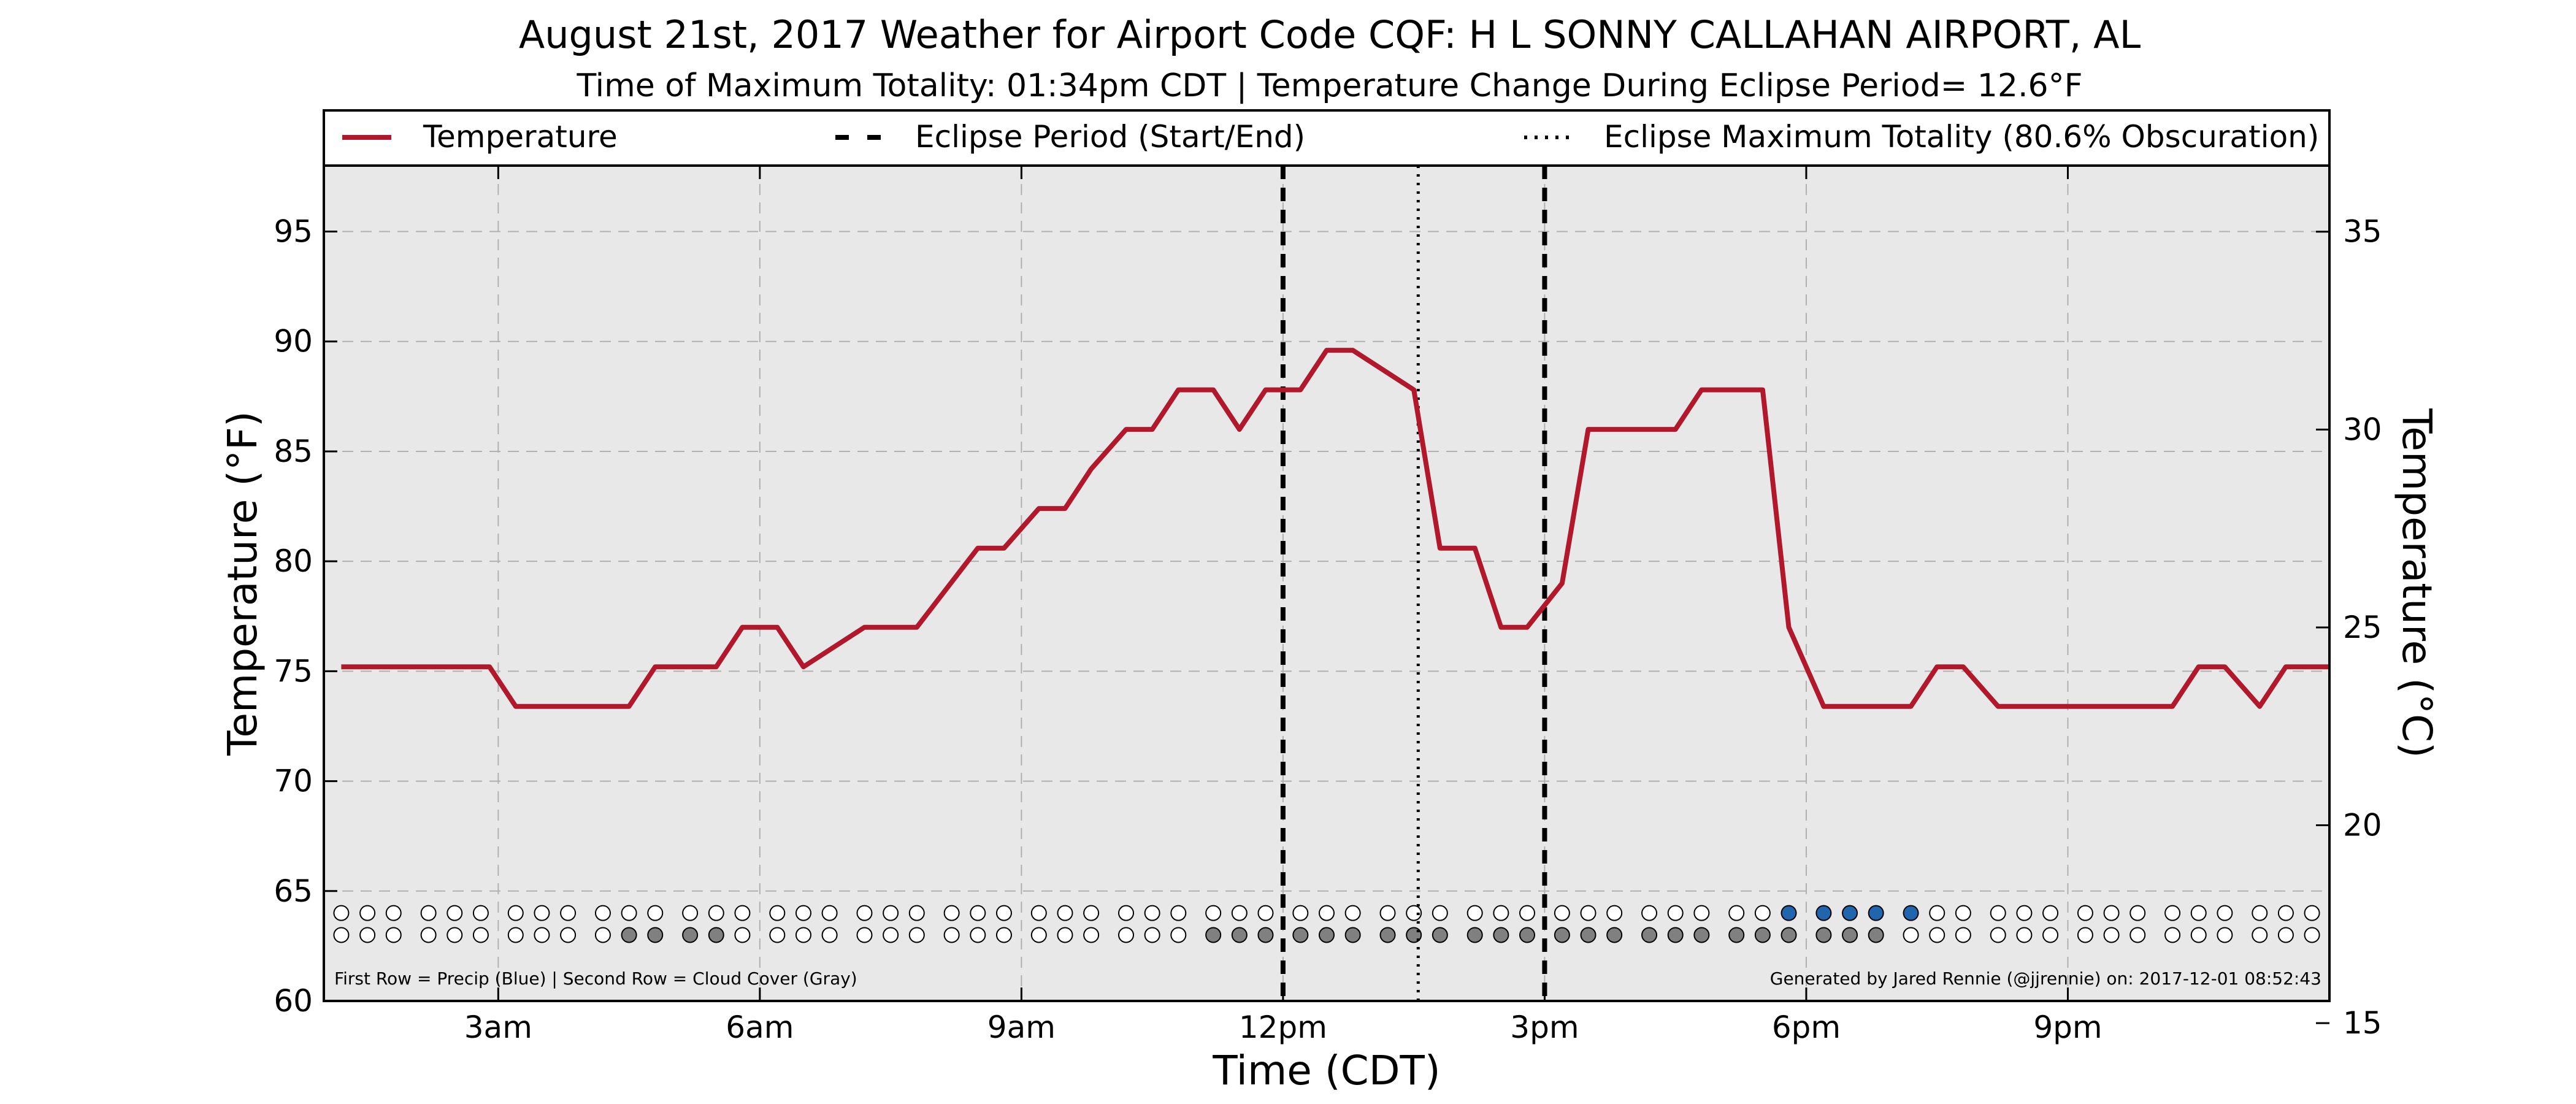 This screenshot has width=2576, height=1104. Describe the element at coordinates (1021, 1027) in the screenshot. I see `x-tick-label: 9am` at that location.